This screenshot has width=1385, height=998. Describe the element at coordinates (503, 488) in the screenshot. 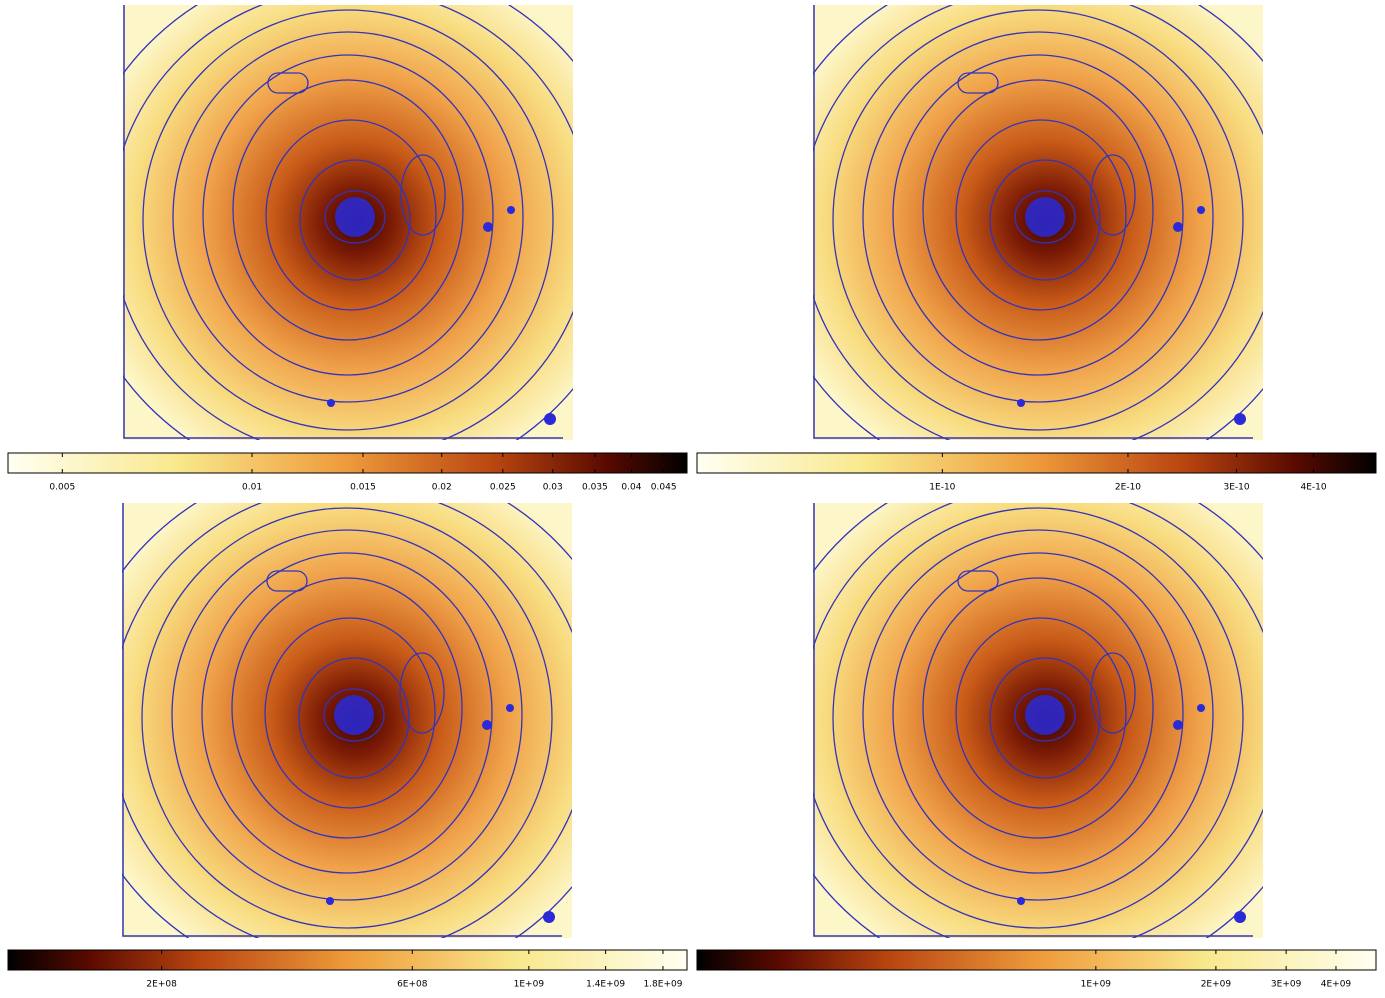

I see `tick-label: 0.025` at that location.